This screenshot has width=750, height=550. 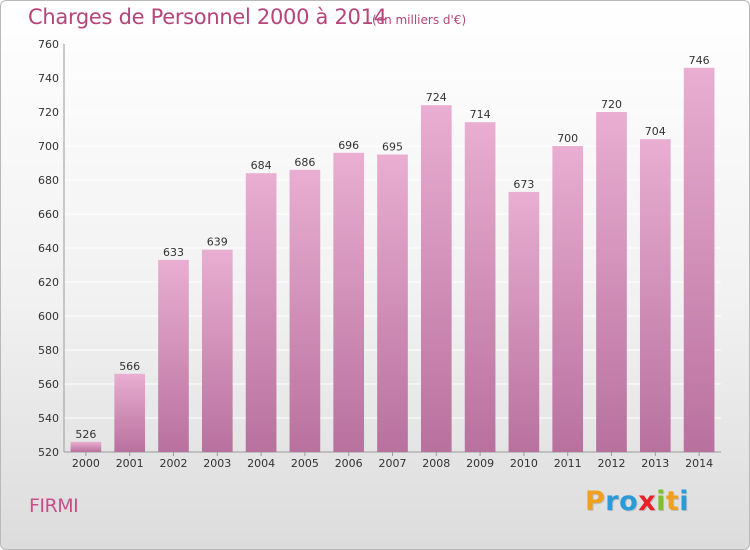 I want to click on y-tick-label: 540, so click(x=48, y=418).